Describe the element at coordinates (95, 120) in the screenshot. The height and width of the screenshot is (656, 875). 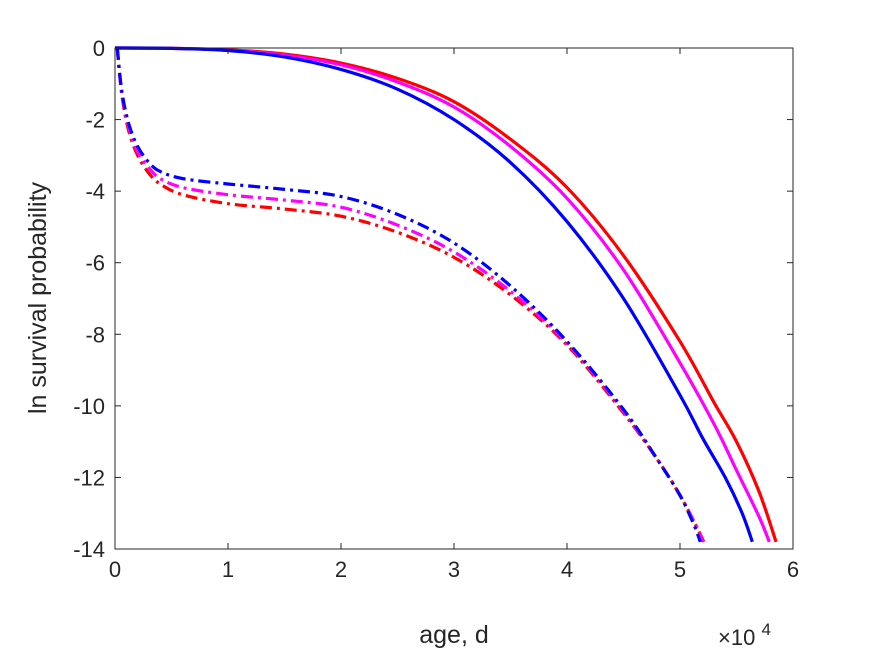
I see `y-tick-label: -2` at that location.